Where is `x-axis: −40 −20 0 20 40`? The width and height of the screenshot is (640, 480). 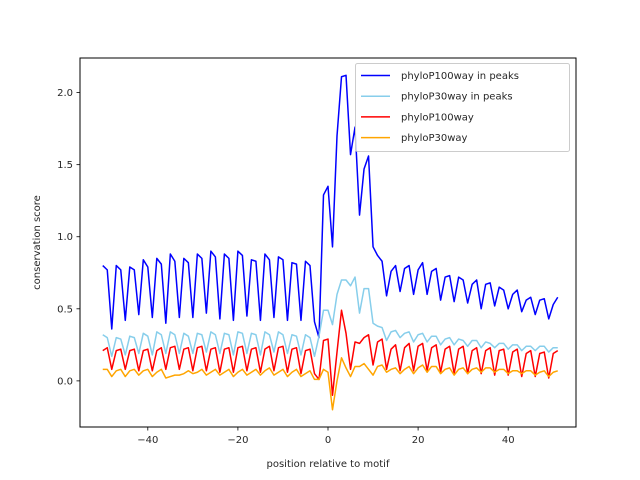 x-axis: −40 −20 0 20 40 is located at coordinates (326, 436).